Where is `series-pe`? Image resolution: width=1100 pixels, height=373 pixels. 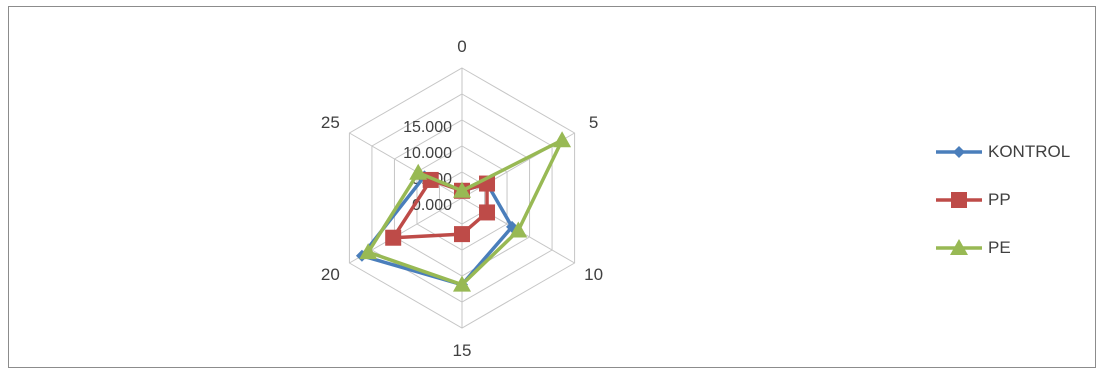
series-pe is located at coordinates (465, 211).